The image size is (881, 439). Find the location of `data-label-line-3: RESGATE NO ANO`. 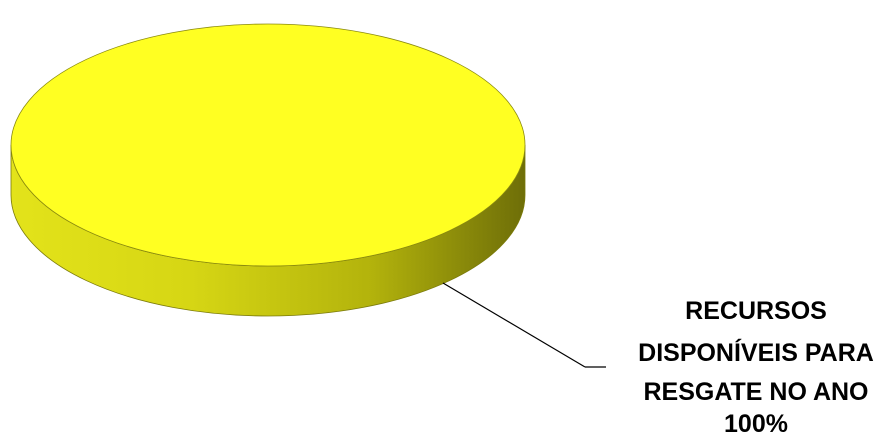

data-label-line-3: RESGATE NO ANO is located at coordinates (755, 392).